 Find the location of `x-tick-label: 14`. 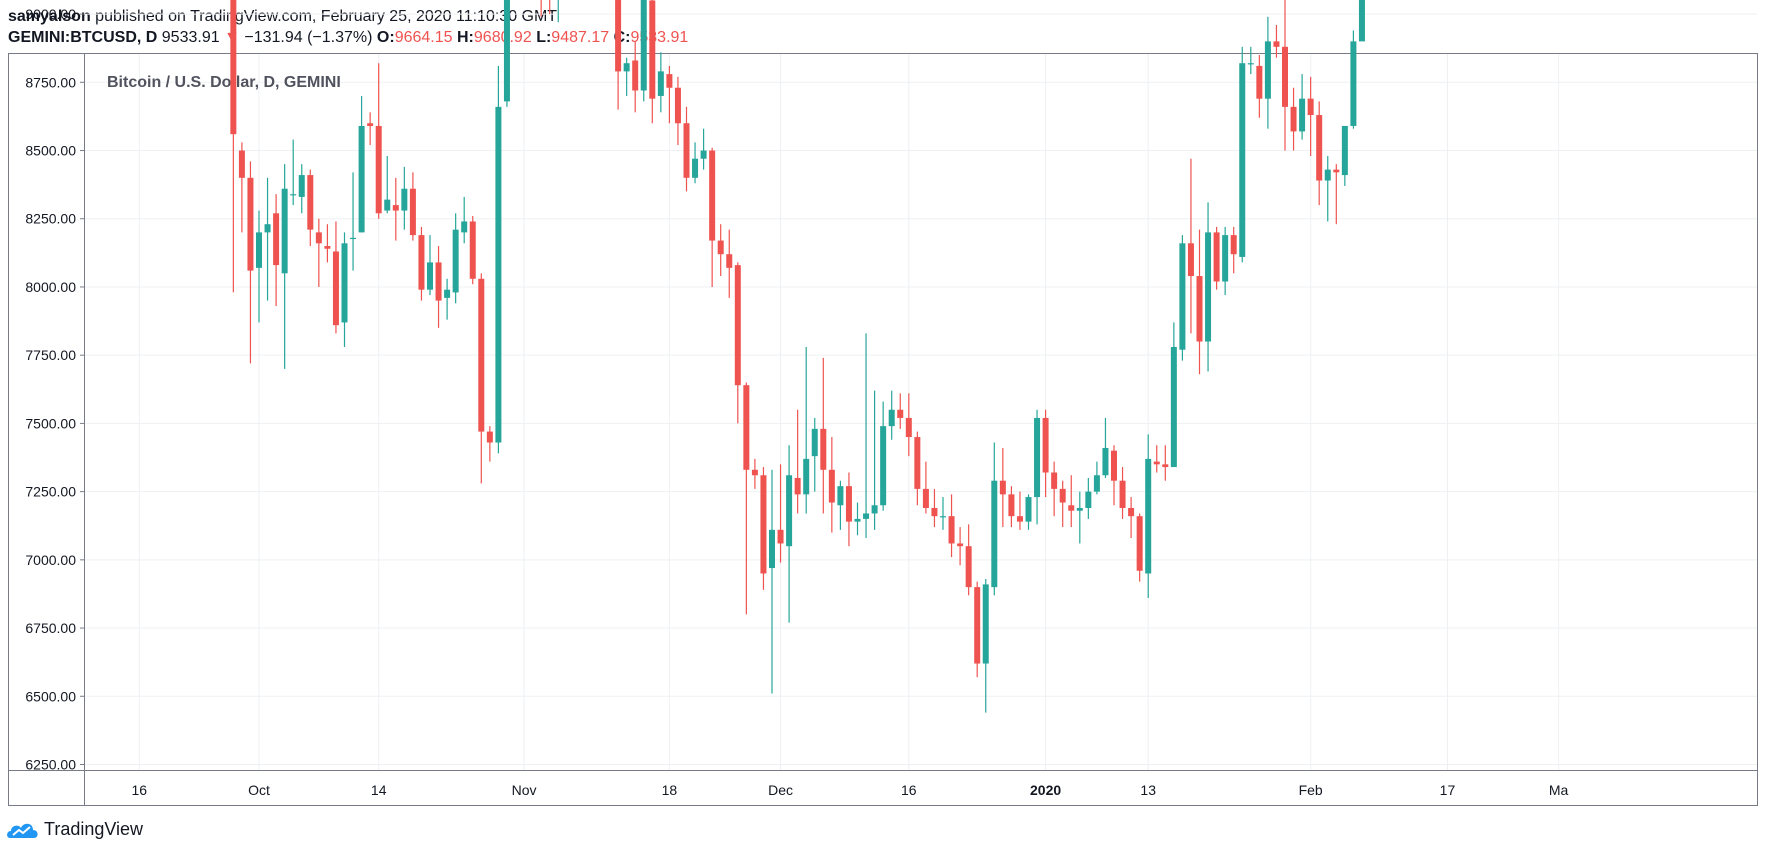

x-tick-label: 14 is located at coordinates (379, 790).